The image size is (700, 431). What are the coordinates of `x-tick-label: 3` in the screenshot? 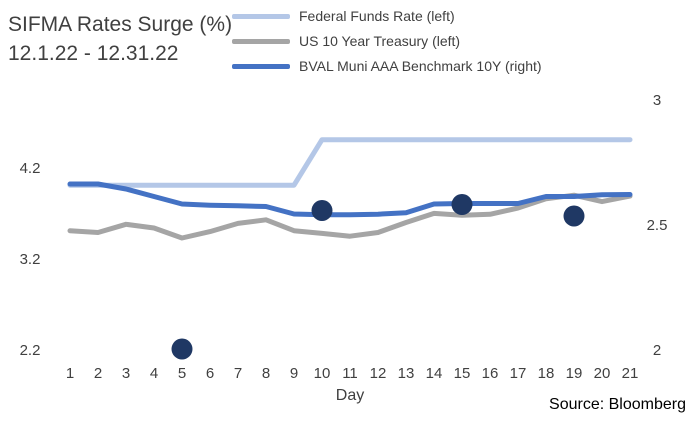 It's located at (126, 373).